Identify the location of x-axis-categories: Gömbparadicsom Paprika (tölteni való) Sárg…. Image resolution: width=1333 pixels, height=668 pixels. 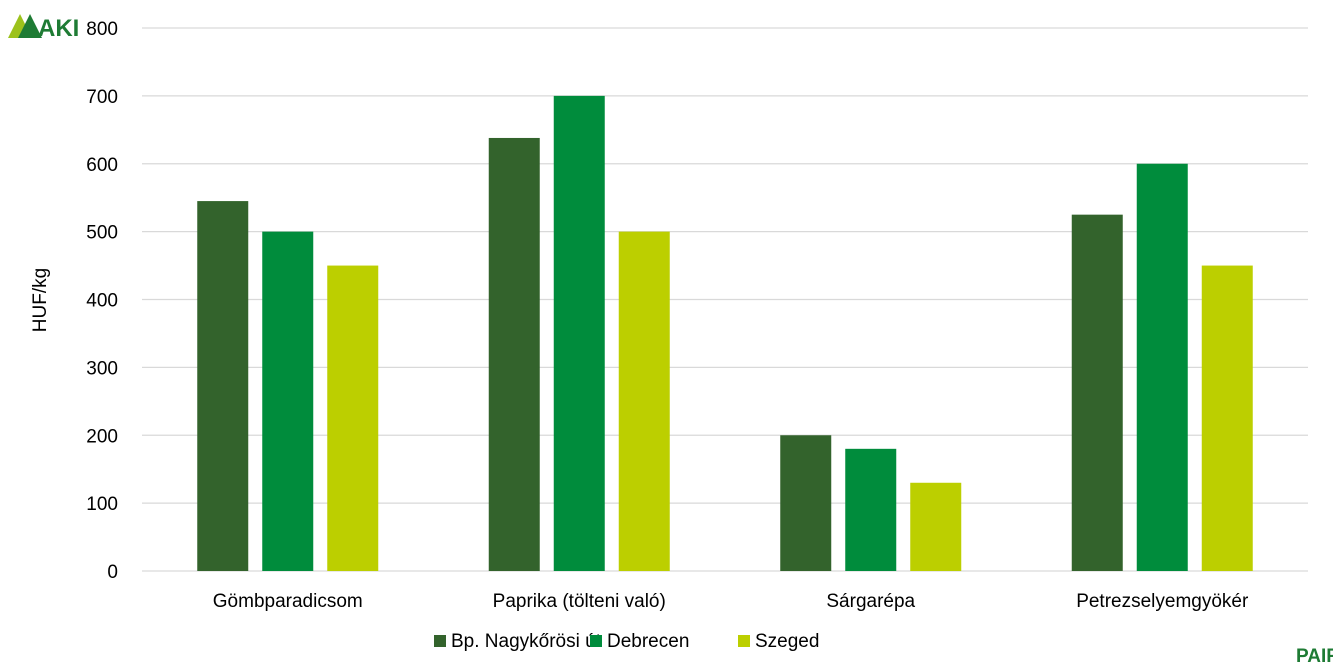
(731, 601).